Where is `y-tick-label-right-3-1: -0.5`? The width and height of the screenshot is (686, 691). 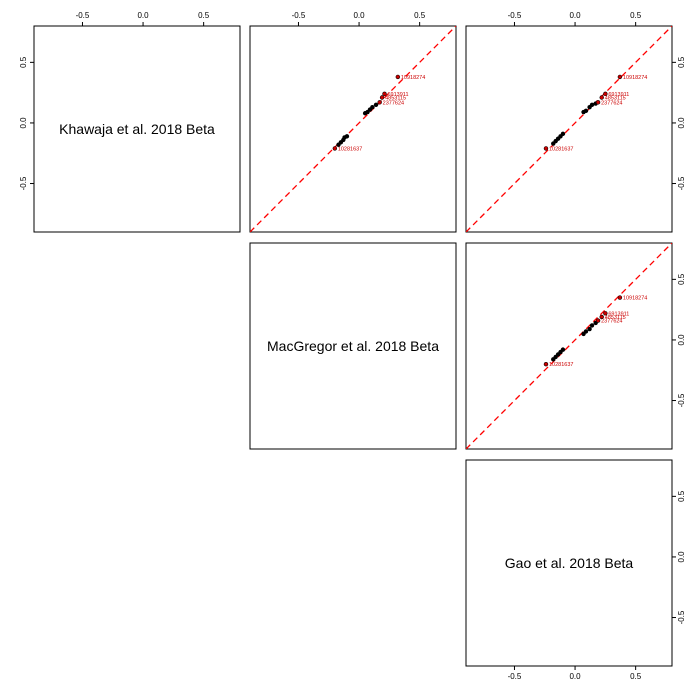 y-tick-label-right-3-1: -0.5 is located at coordinates (681, 617).